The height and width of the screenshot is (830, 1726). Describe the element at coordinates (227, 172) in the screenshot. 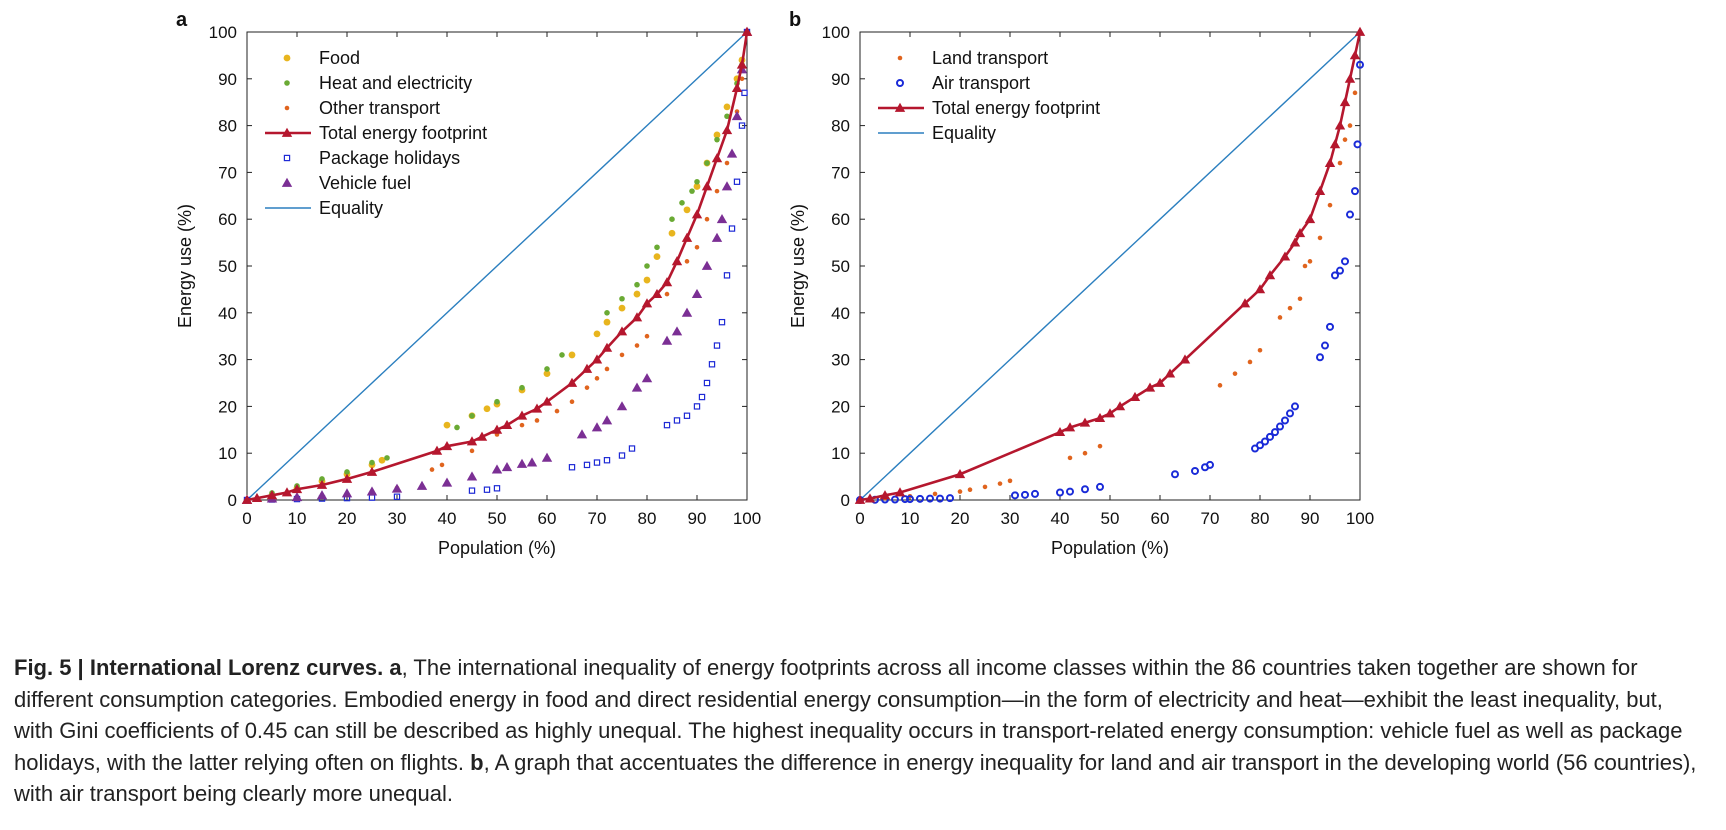

I see `y-tick-label: 70` at that location.